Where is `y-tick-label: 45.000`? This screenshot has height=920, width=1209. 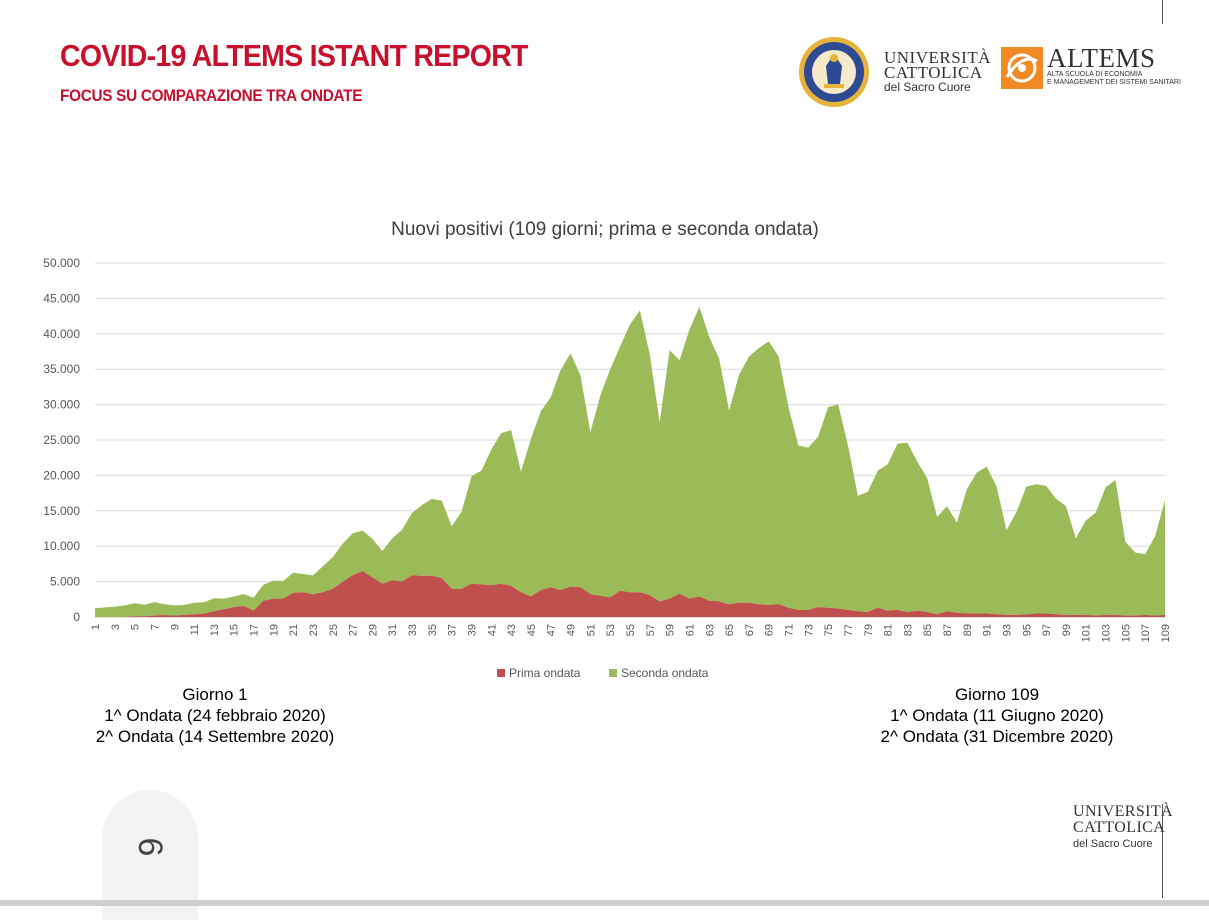
y-tick-label: 45.000 is located at coordinates (61, 298).